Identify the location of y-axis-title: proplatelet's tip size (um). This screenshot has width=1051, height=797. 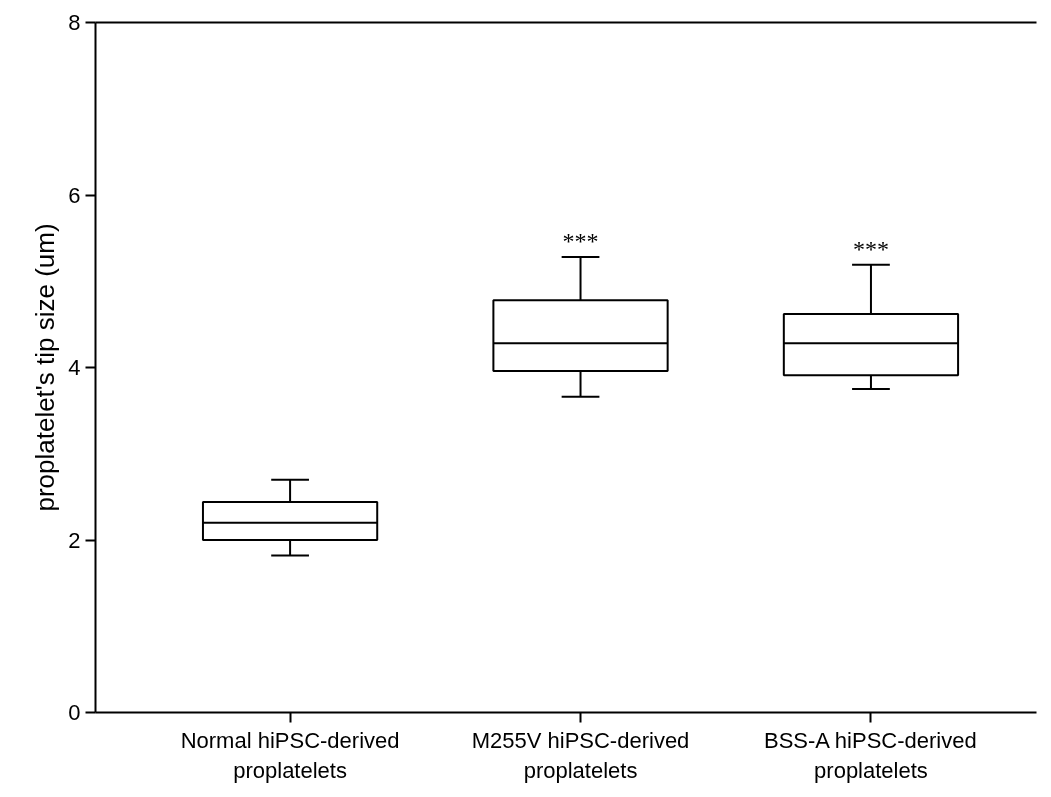
(45, 367).